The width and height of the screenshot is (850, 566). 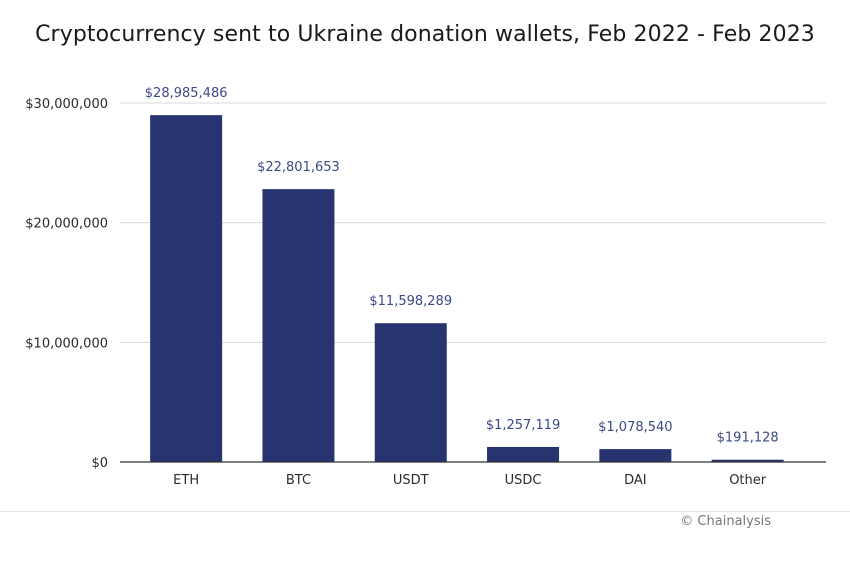 What do you see at coordinates (186, 480) in the screenshot?
I see `x-tick-label: ETH` at bounding box center [186, 480].